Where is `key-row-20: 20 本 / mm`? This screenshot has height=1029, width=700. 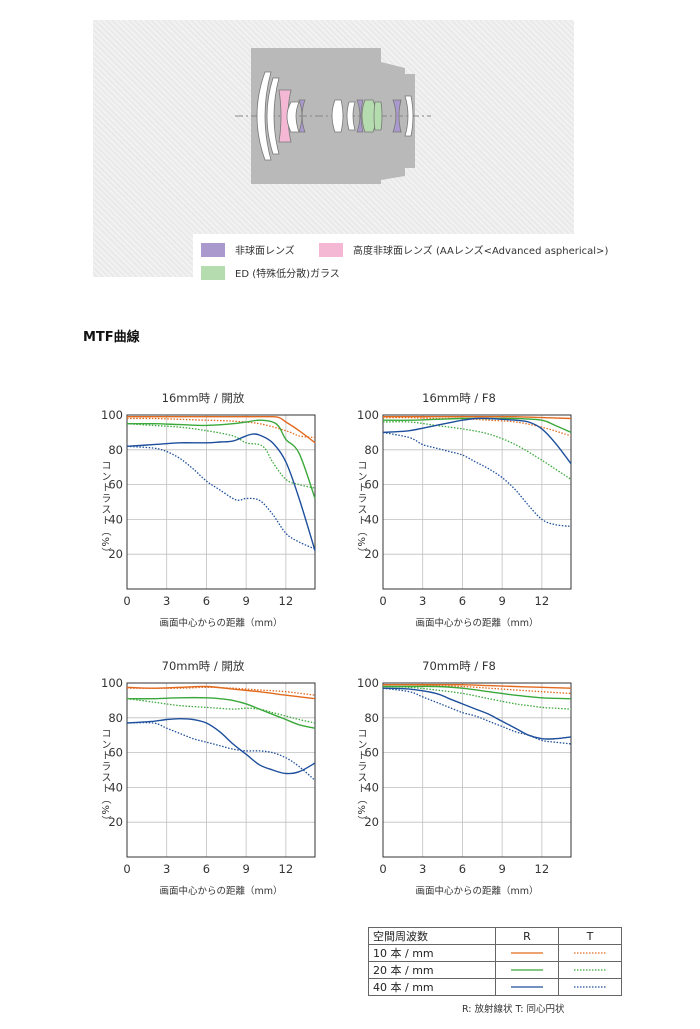 key-row-20: 20 本 / mm is located at coordinates (495, 970).